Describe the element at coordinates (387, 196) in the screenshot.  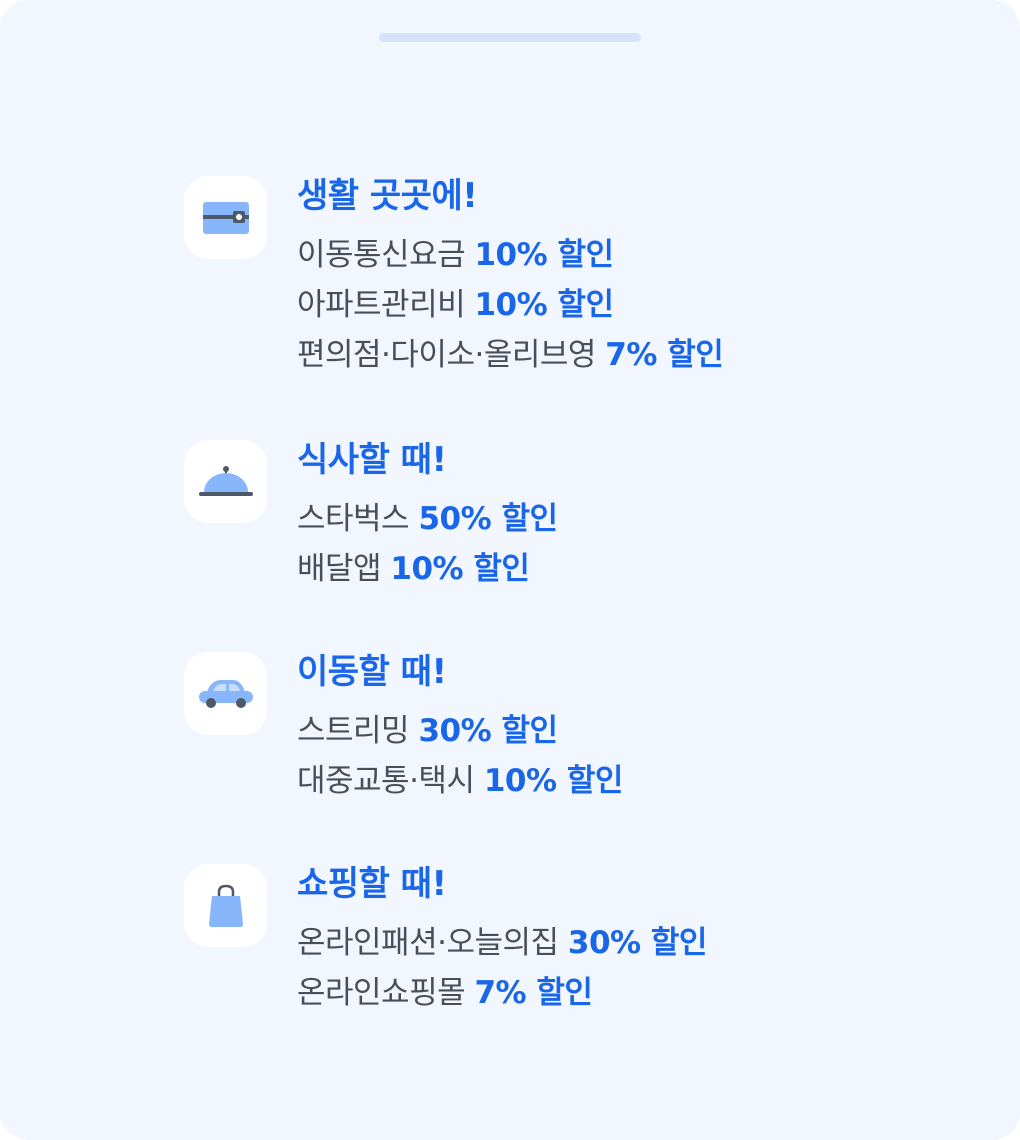
I see `section-title: 생활 곳곳에!` at that location.